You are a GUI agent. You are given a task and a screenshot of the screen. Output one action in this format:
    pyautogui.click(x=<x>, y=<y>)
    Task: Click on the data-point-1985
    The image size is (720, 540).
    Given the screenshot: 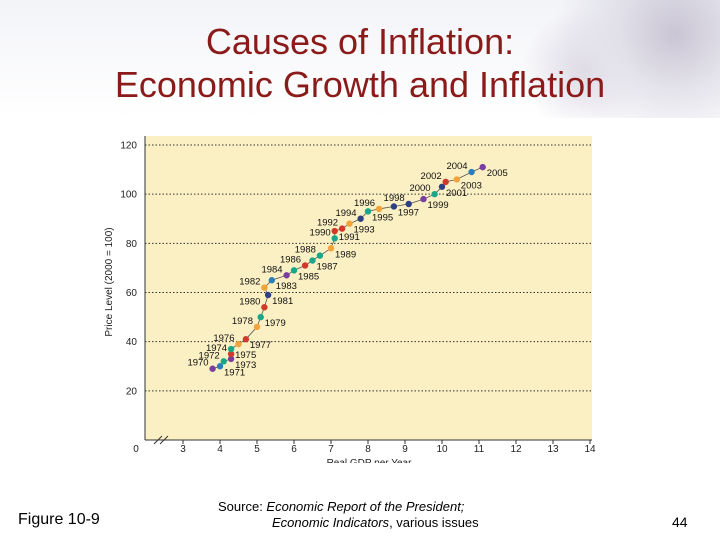 What is the action you would take?
    pyautogui.click(x=294, y=270)
    